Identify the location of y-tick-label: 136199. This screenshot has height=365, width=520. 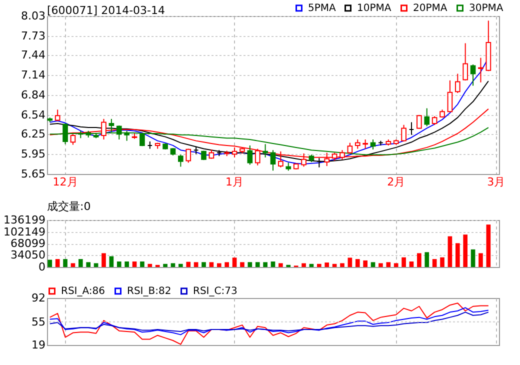
(25, 220).